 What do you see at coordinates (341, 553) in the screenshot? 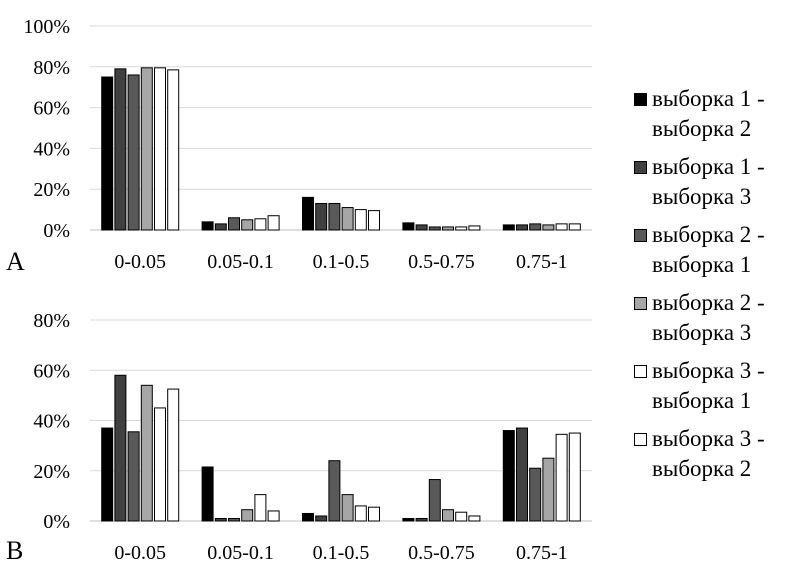
I see `x-tick-label-b-2: 0.1-0.5` at bounding box center [341, 553].